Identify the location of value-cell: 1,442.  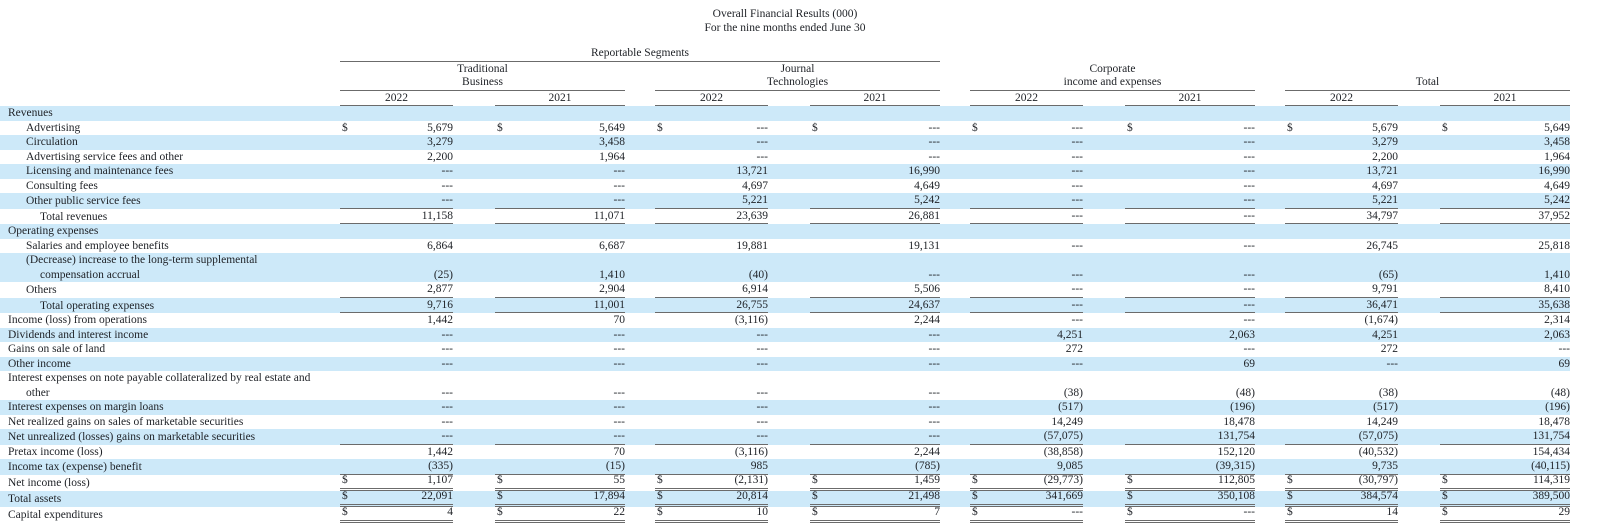
(396, 320).